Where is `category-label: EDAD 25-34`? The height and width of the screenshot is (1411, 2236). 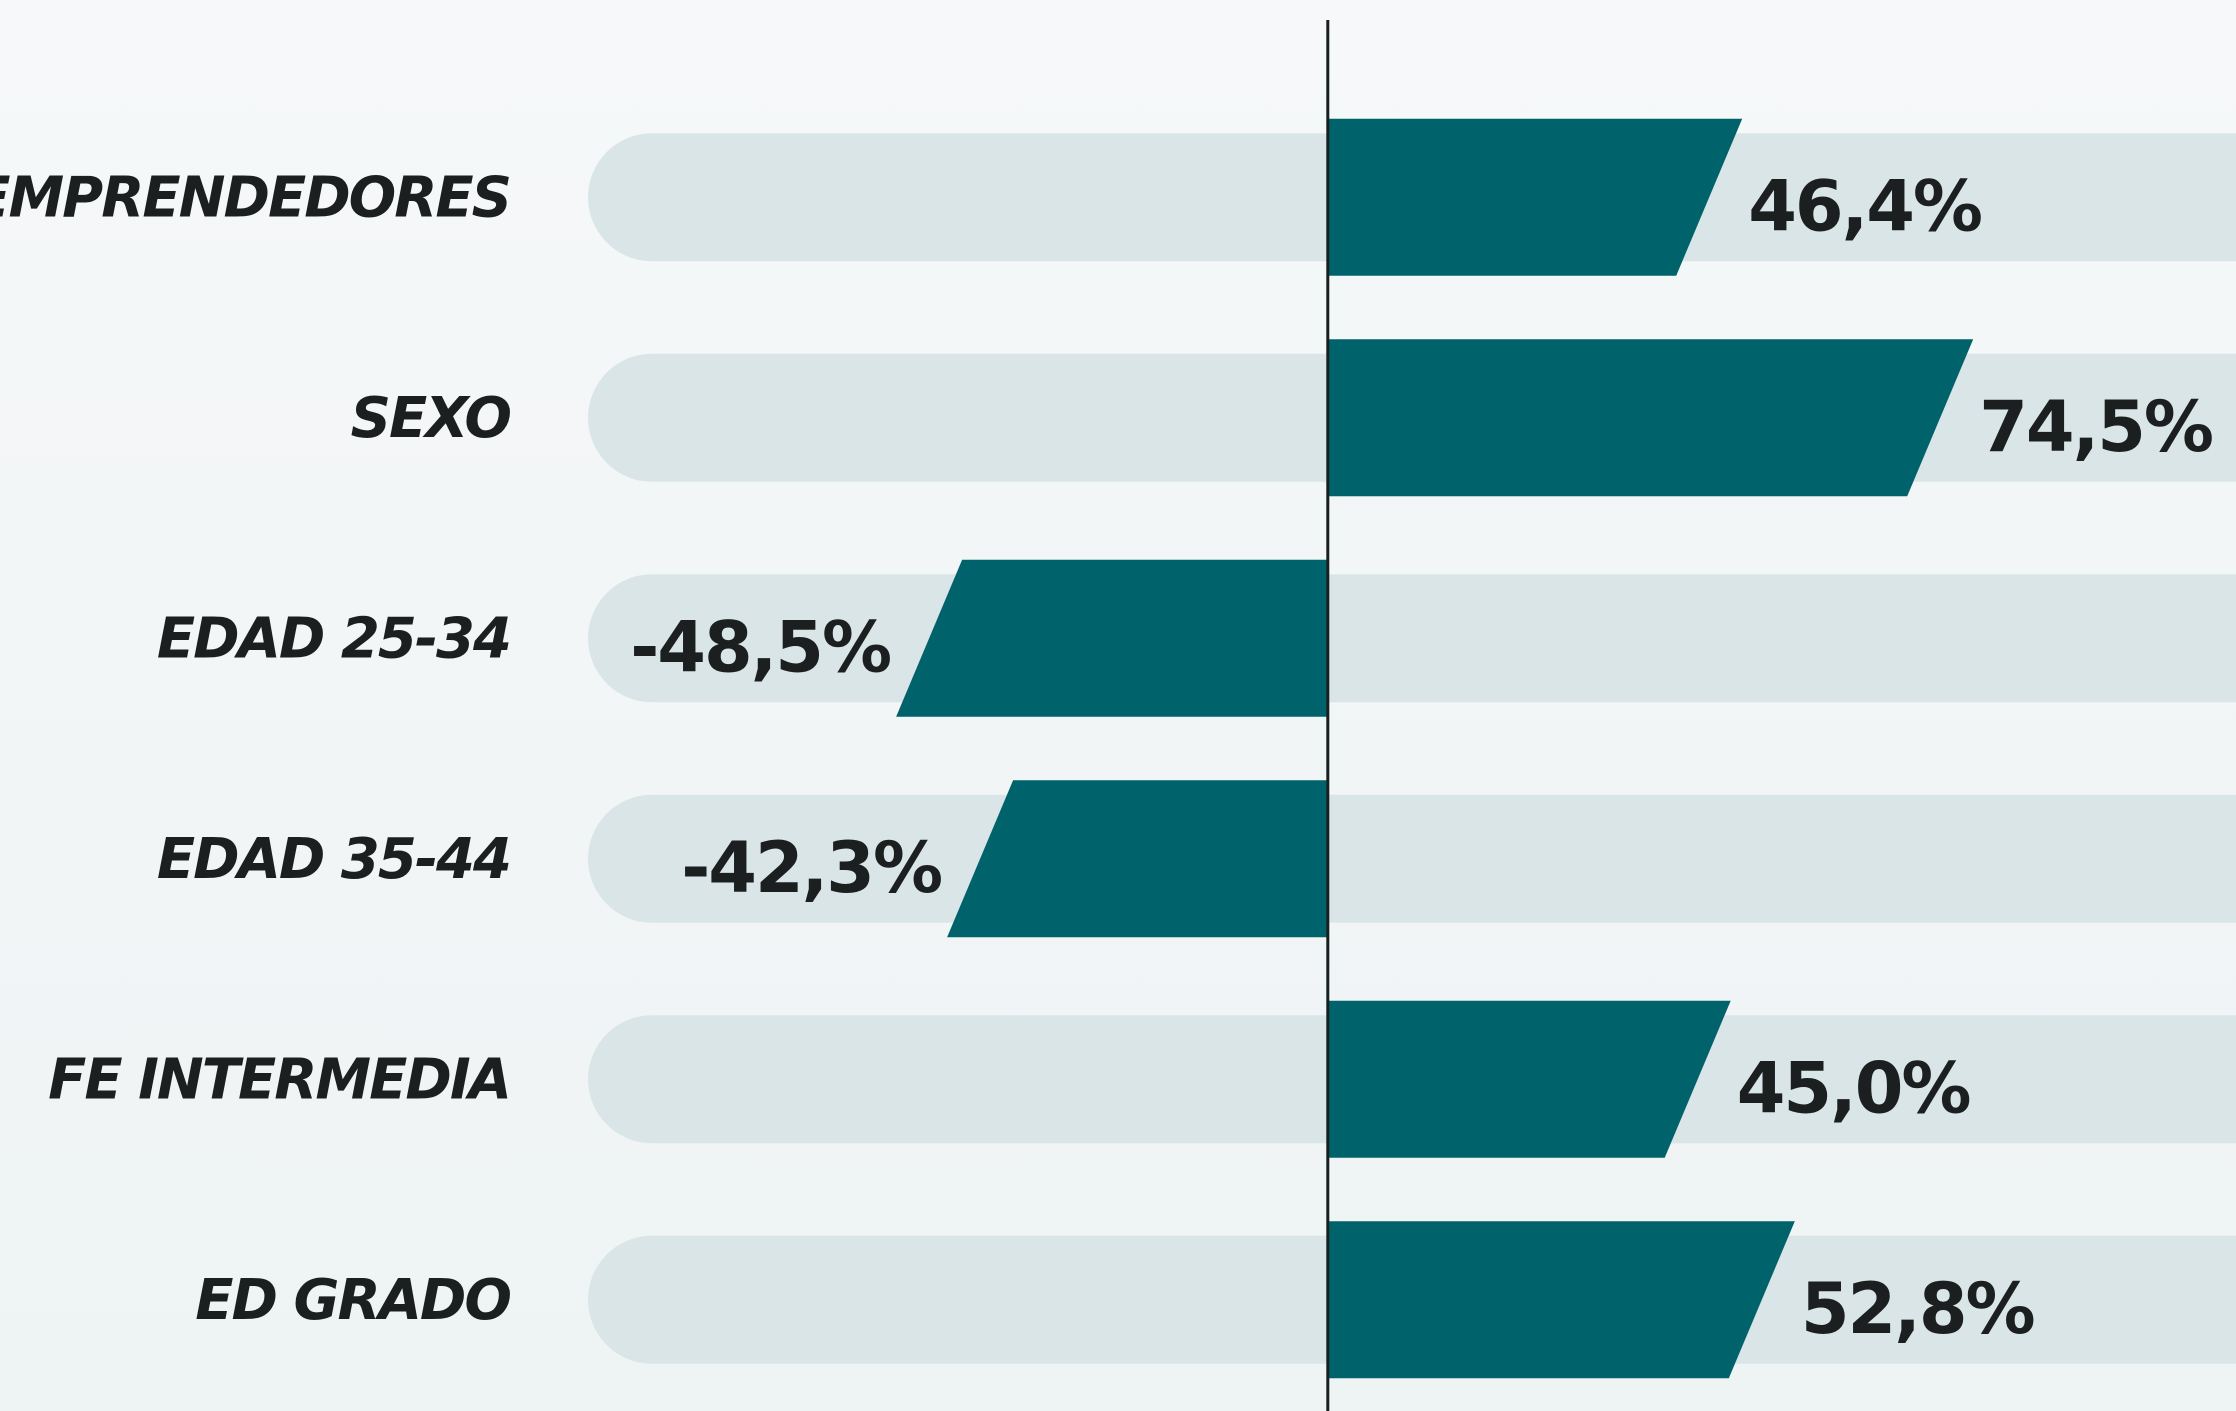
category-label: EDAD 25-34 is located at coordinates (333, 638).